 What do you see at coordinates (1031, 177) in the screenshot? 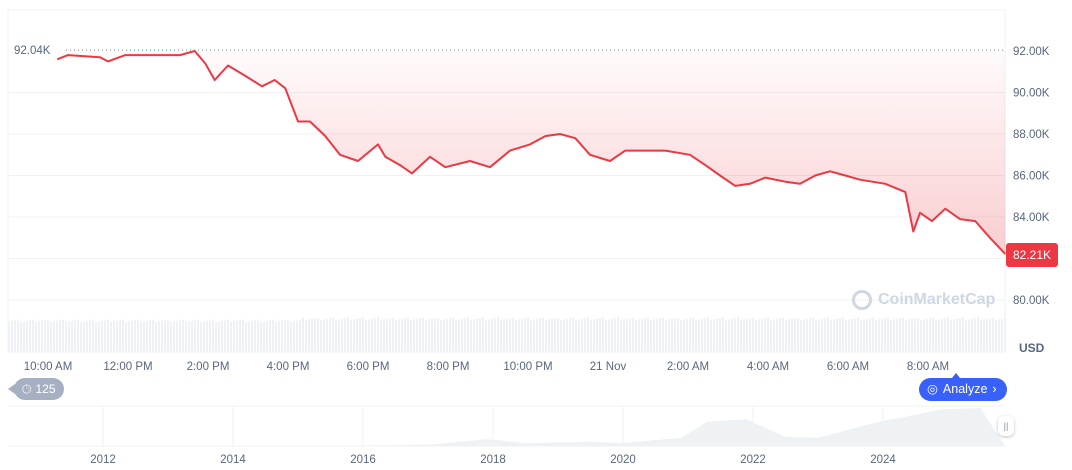
I see `y-tick-label: 86.00K` at bounding box center [1031, 177].